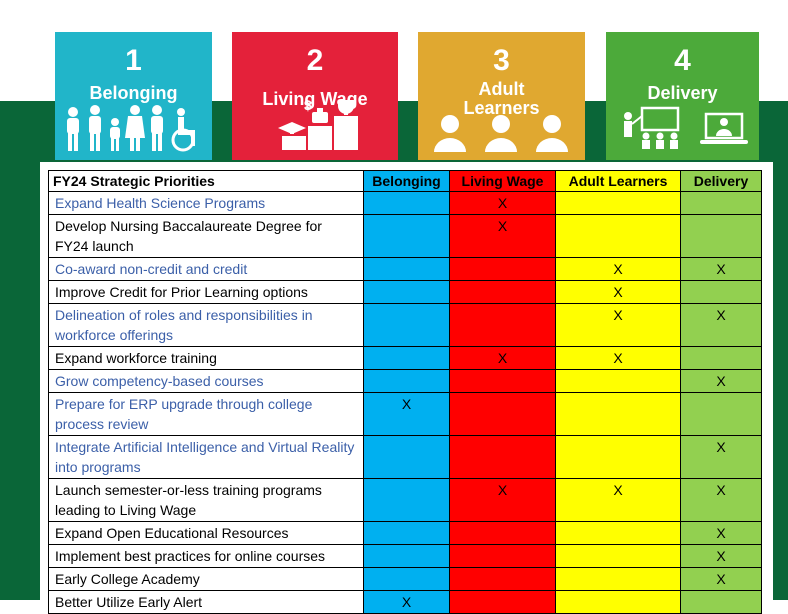  I want to click on tile-delivery: 4 Delivery, so click(682, 96).